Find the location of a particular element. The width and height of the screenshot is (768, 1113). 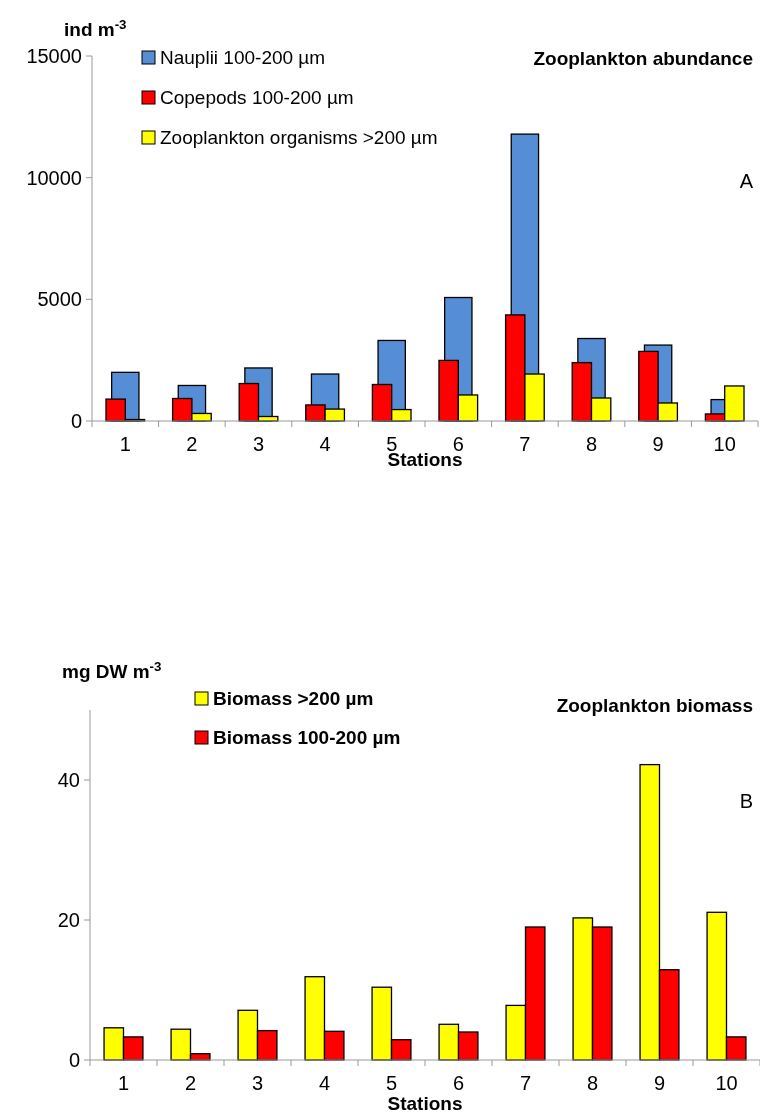

annotation: B is located at coordinates (746, 801).